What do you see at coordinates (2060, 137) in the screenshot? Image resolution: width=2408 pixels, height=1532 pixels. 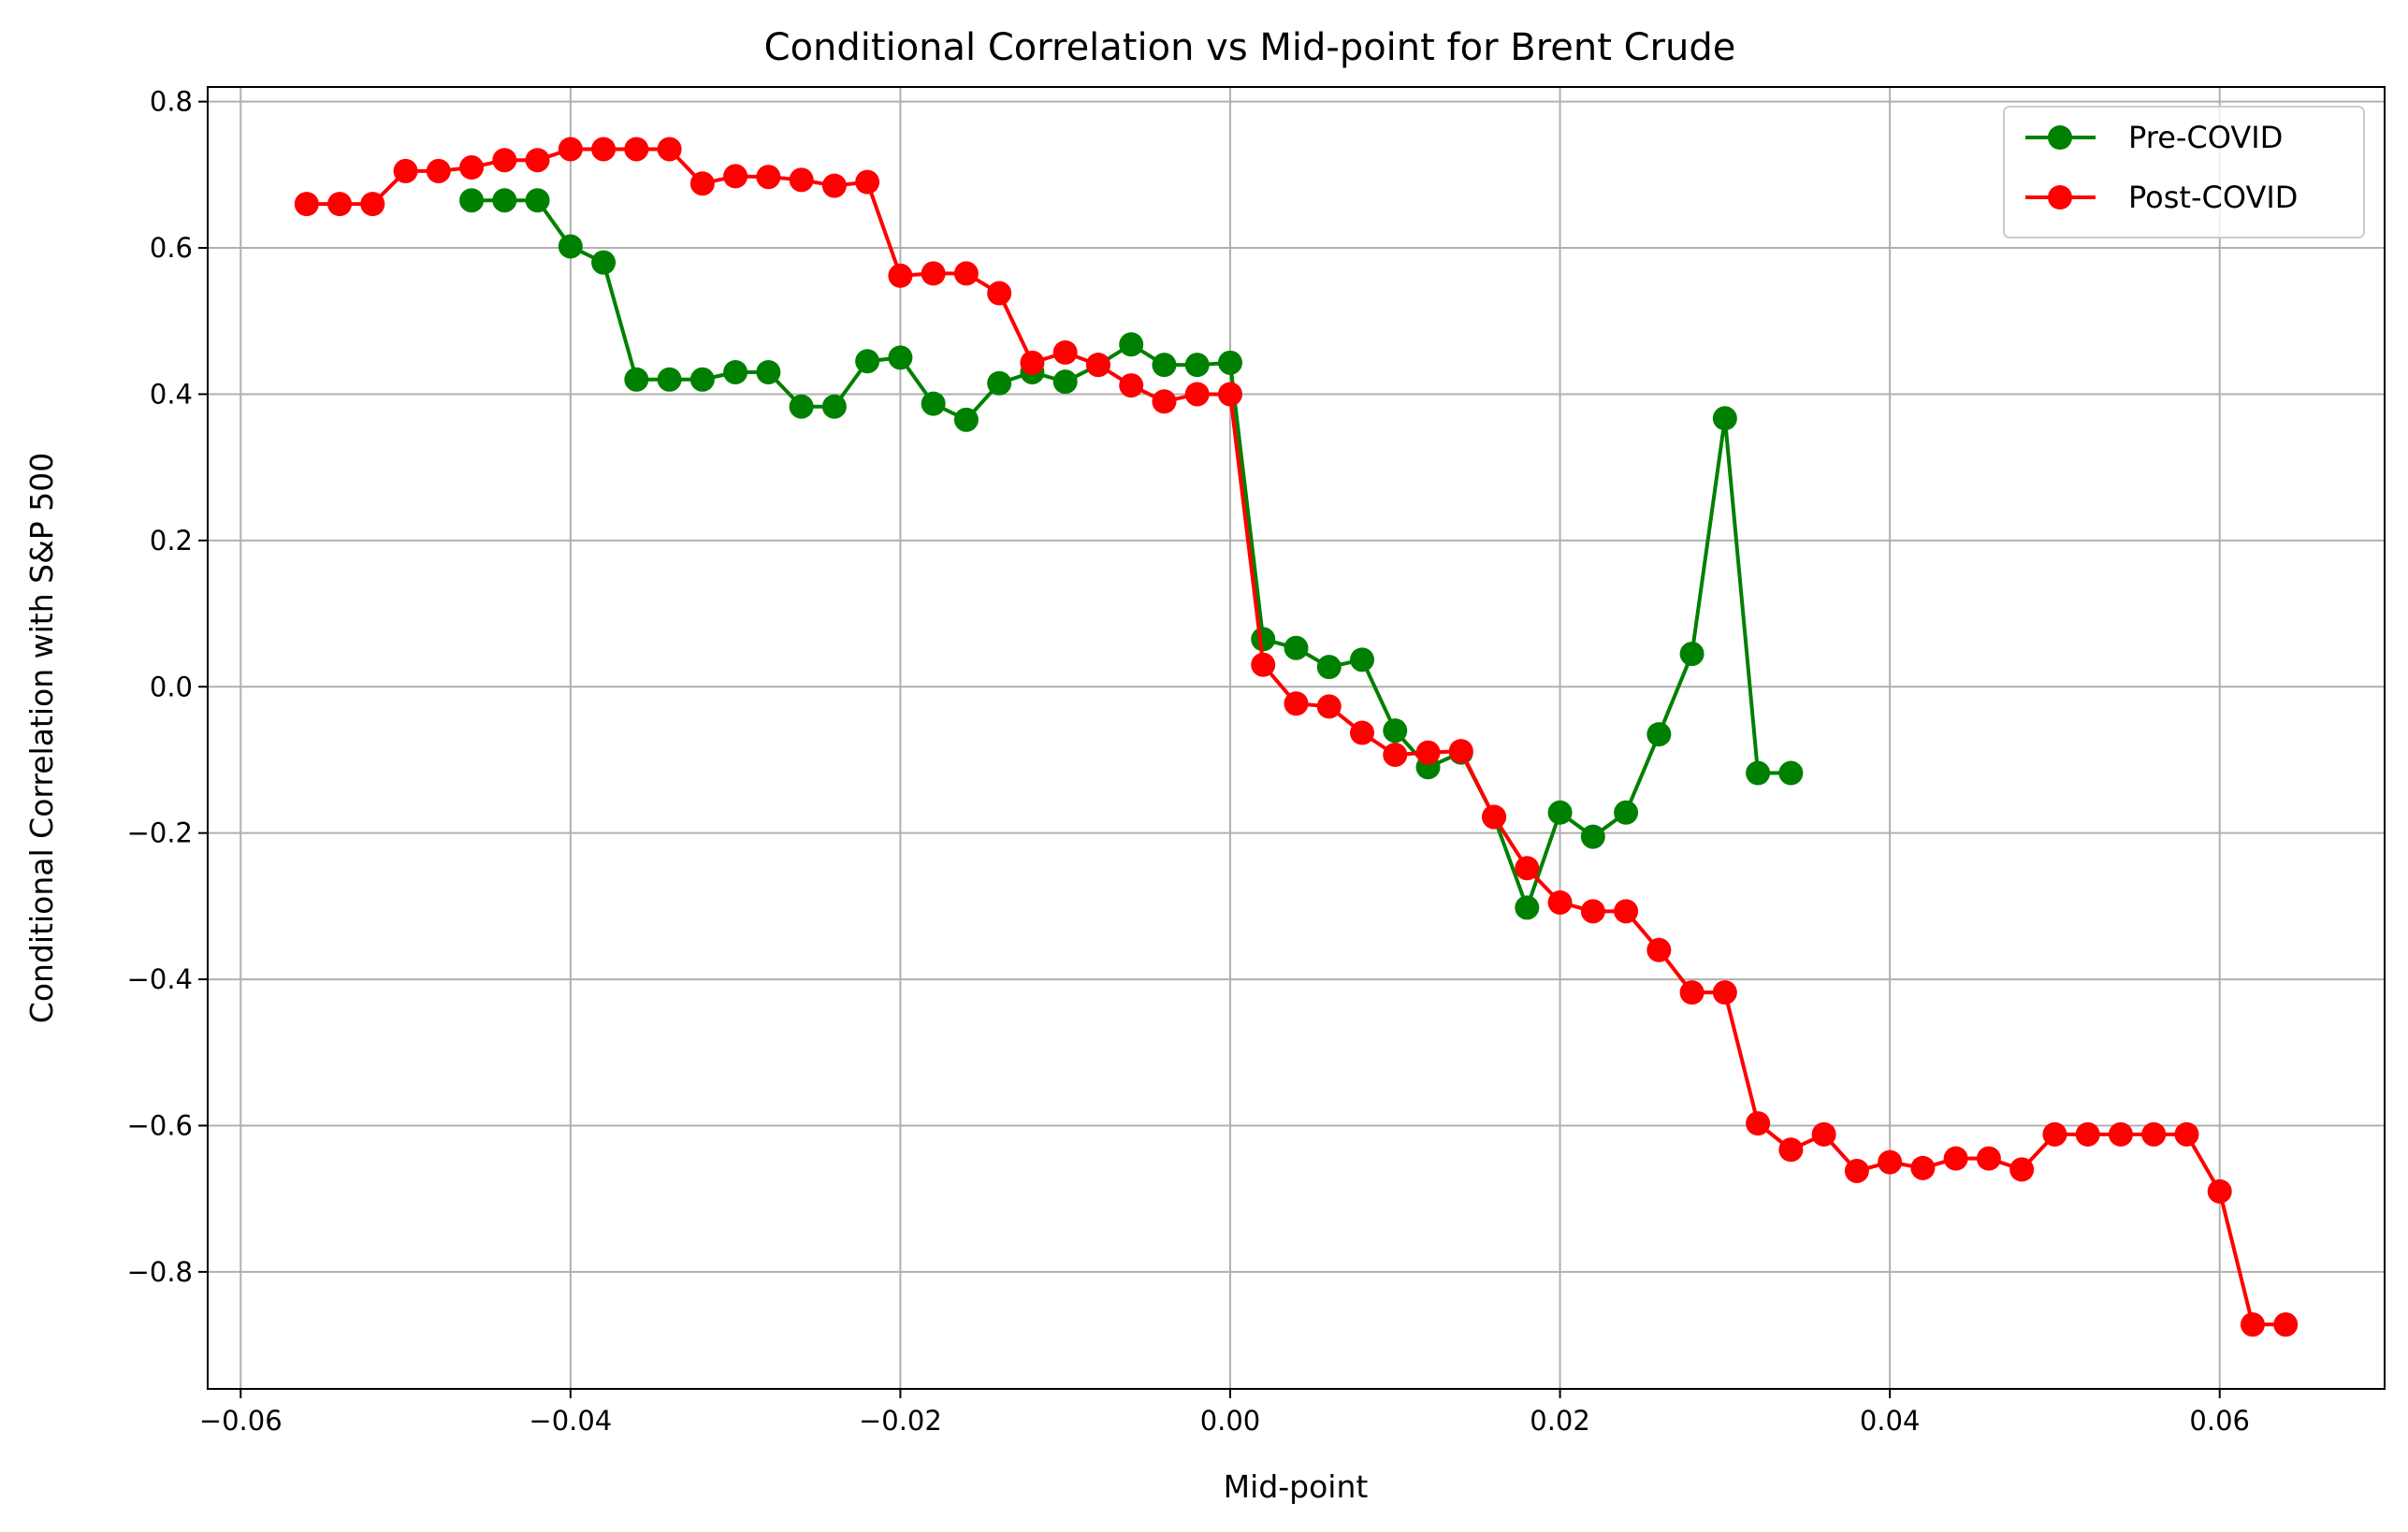 I see `legend-marker-pre-covid` at bounding box center [2060, 137].